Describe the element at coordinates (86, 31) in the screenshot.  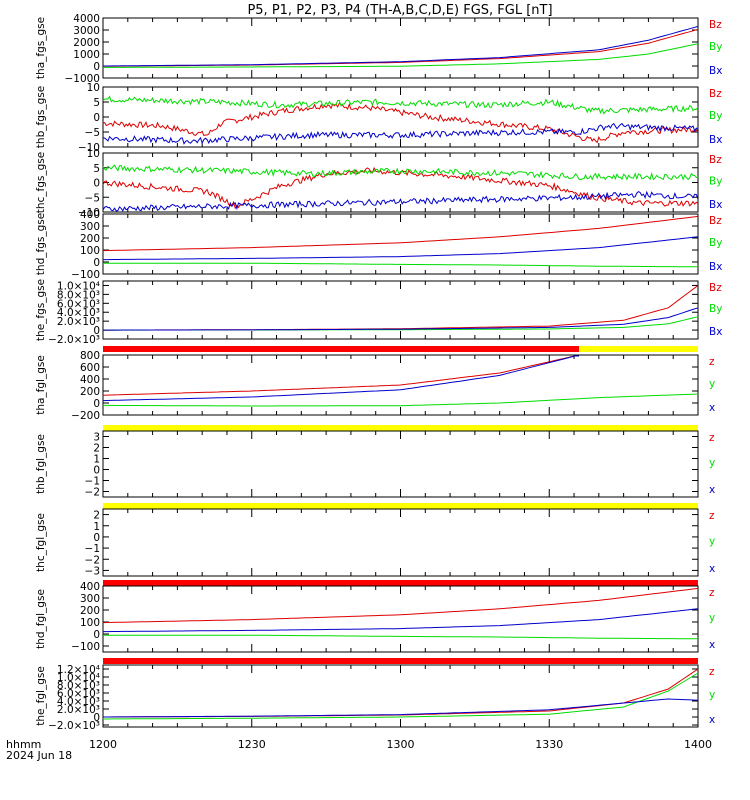
I see `y-tick-label: 3000` at that location.